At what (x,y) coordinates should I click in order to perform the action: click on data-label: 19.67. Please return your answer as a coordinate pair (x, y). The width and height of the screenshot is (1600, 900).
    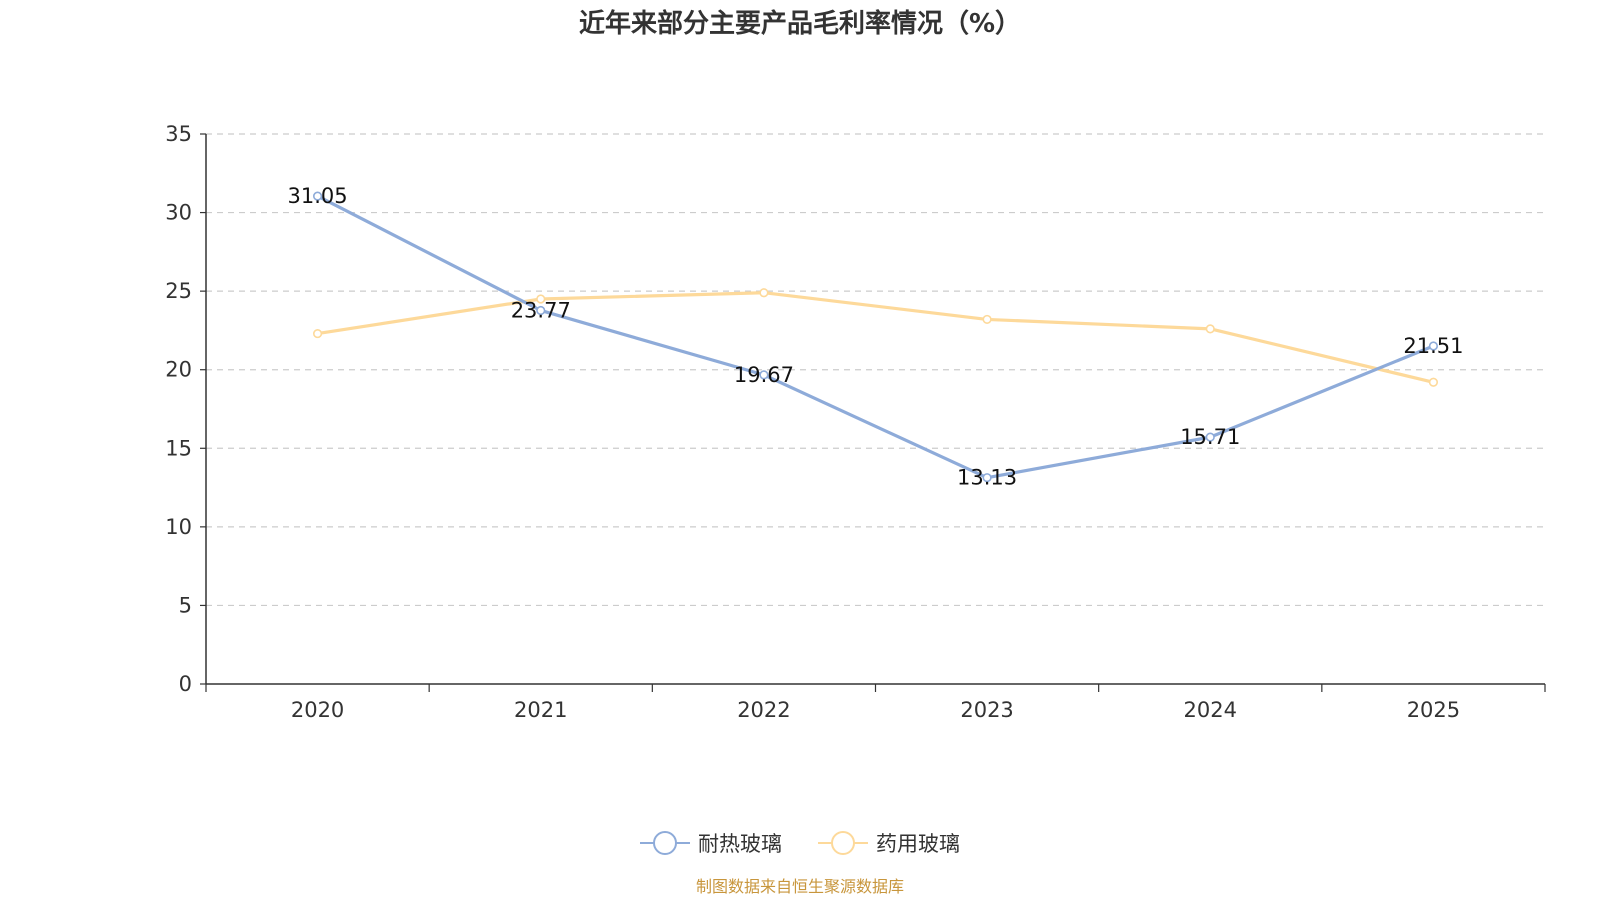
    Looking at the image, I should click on (764, 375).